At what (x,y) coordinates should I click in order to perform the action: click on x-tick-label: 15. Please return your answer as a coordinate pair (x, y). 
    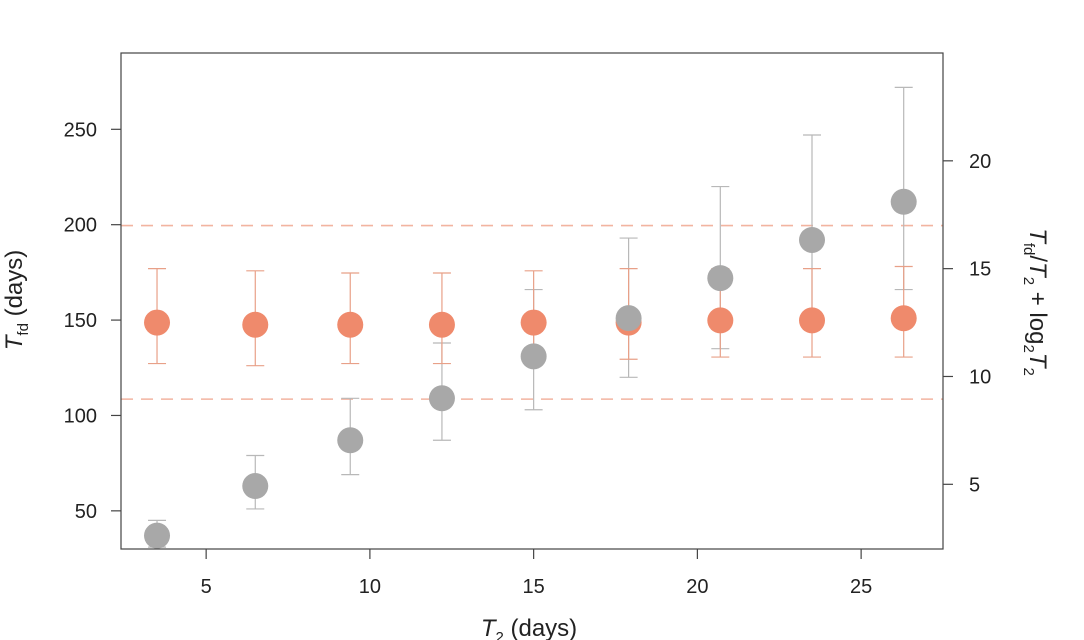
    Looking at the image, I should click on (534, 587).